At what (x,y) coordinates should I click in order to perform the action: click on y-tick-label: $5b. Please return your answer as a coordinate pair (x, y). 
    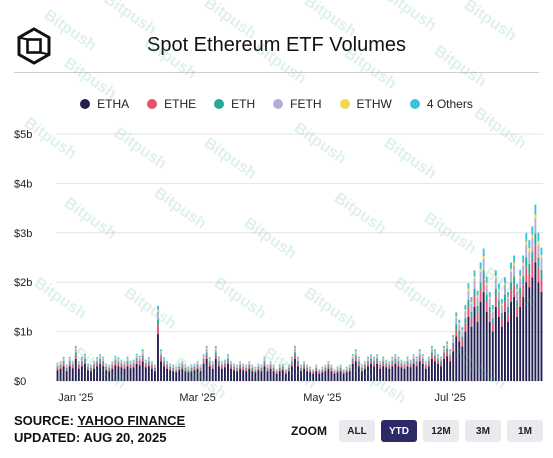
    Looking at the image, I should click on (23, 135).